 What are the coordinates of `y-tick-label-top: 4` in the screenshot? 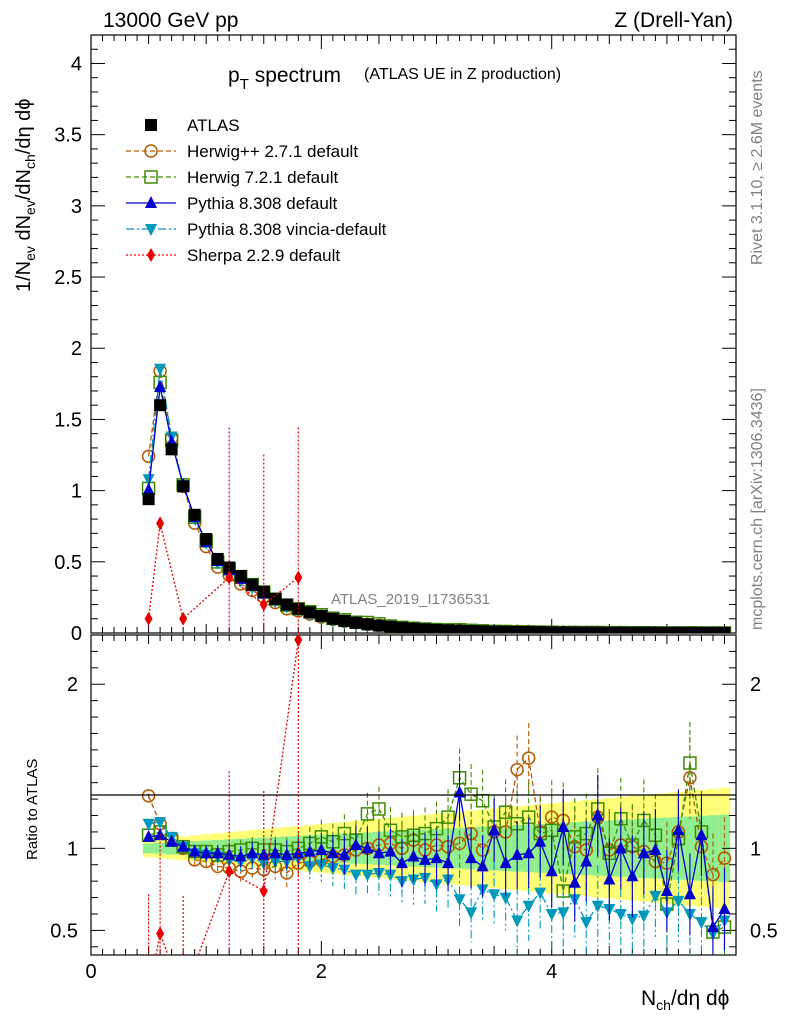 It's located at (76, 64).